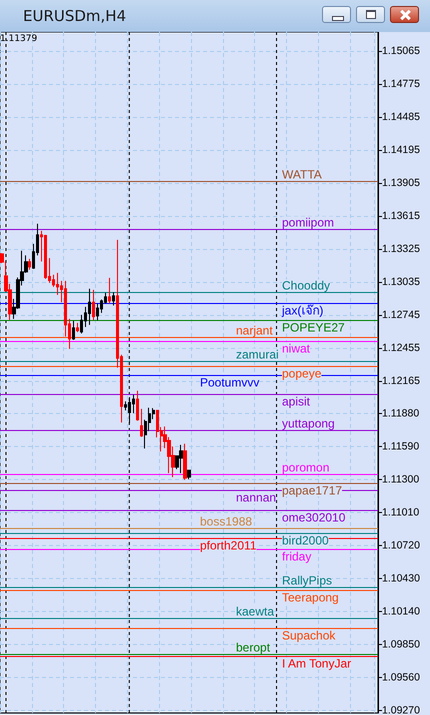 This screenshot has height=715, width=430. Describe the element at coordinates (401, 612) in the screenshot. I see `y-tick-label: 1.10140` at that location.